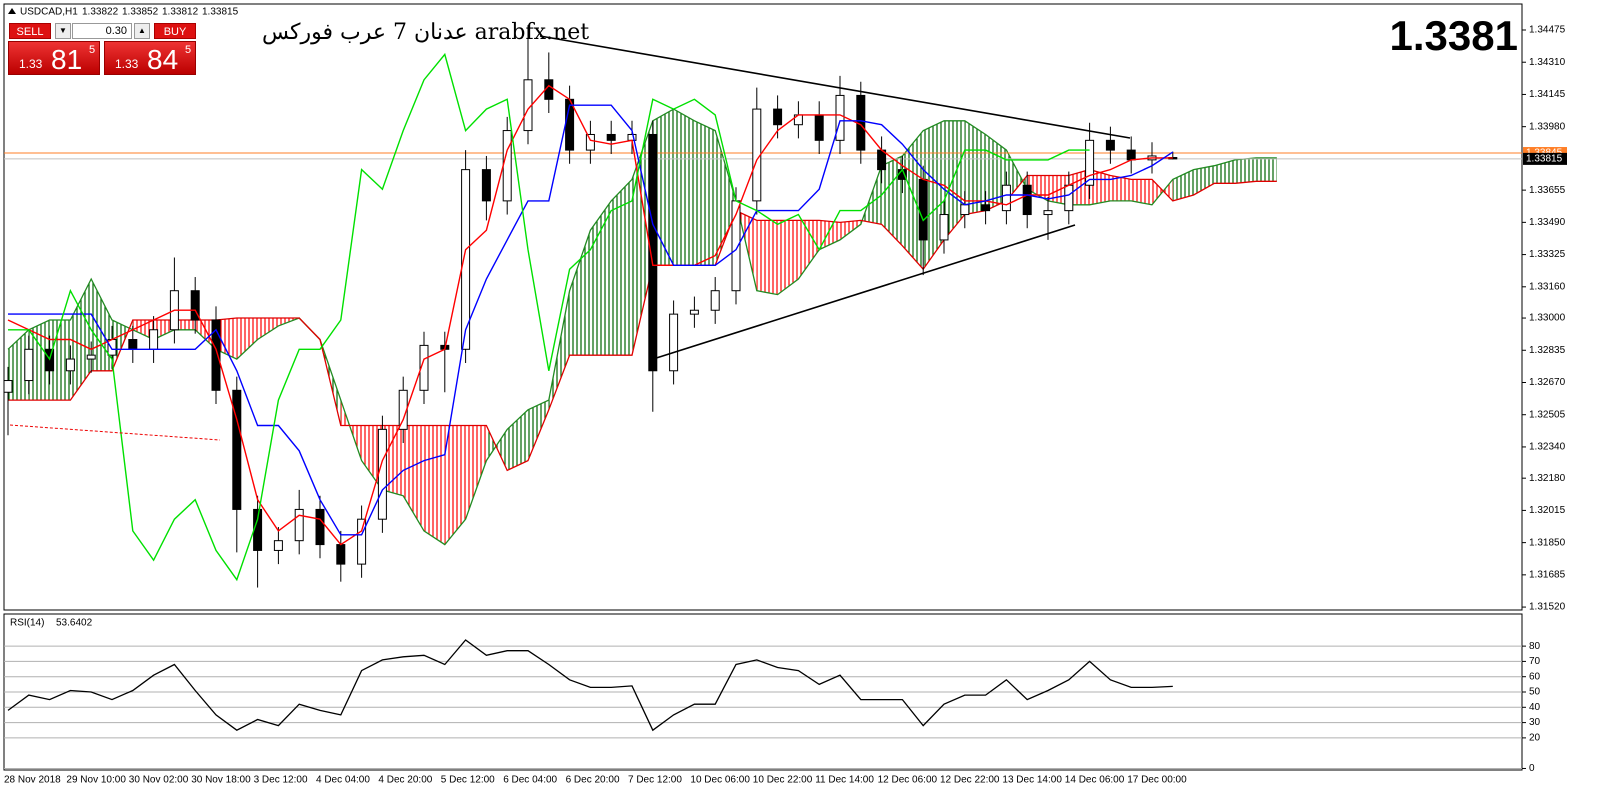 The width and height of the screenshot is (1600, 808). I want to click on bid-box: 1.33 81 5, so click(54, 58).